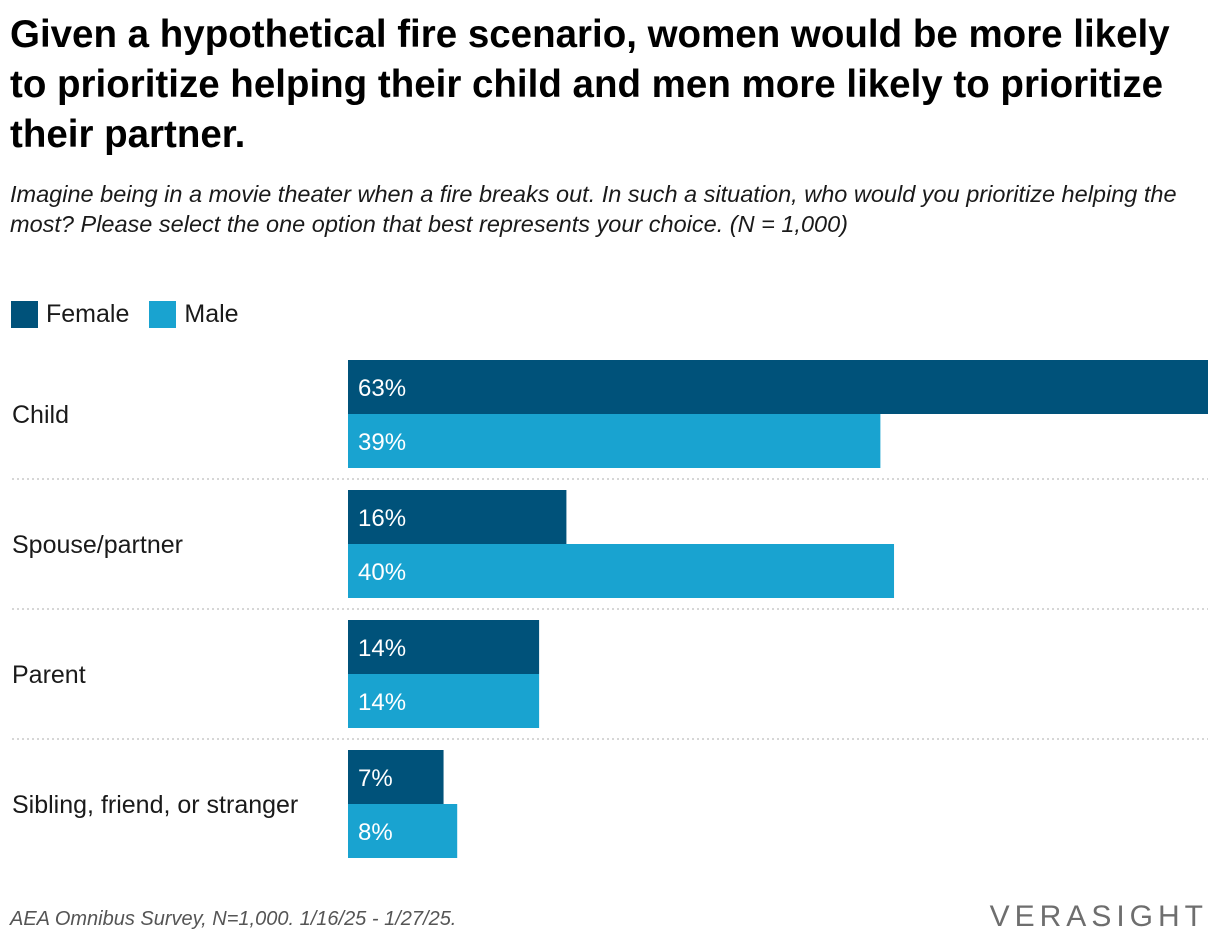 This screenshot has width=1220, height=950. I want to click on legend-item-male: Male, so click(194, 314).